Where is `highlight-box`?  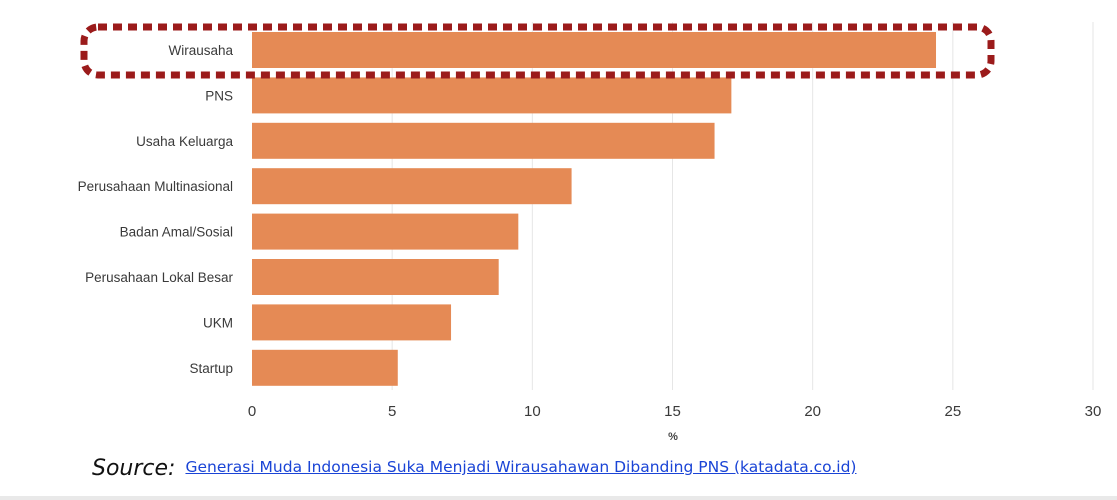
highlight-box is located at coordinates (537, 51).